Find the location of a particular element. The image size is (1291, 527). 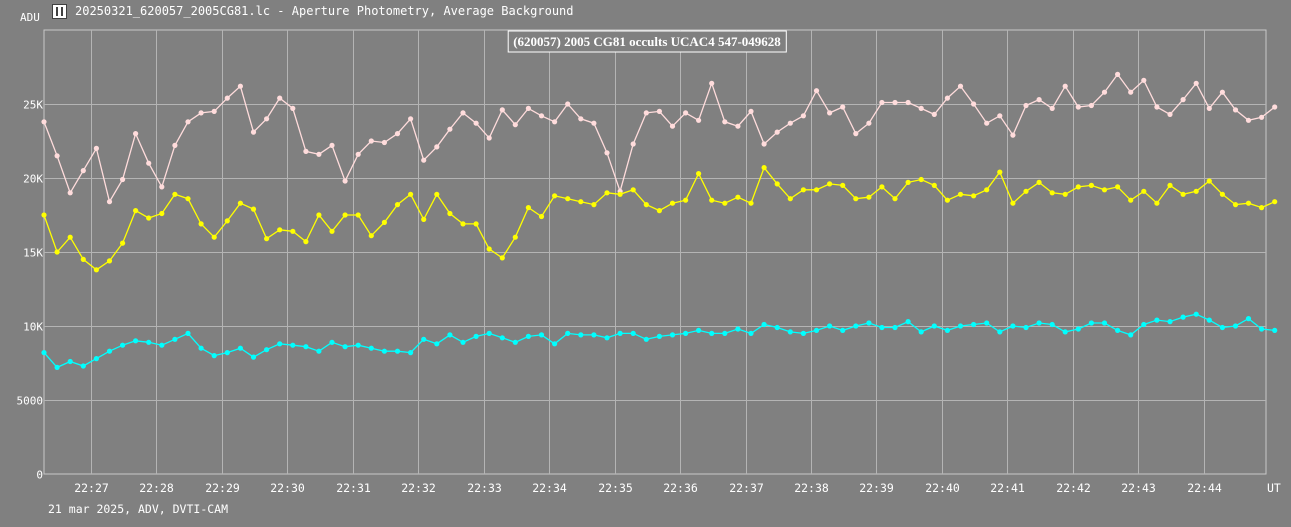

x-axis-label: UT is located at coordinates (1274, 488).